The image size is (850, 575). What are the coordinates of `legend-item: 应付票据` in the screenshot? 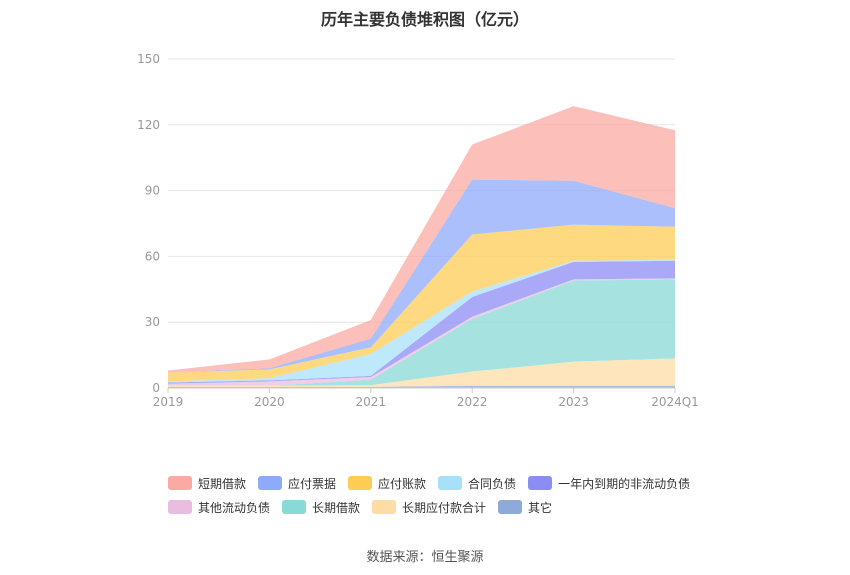 It's located at (297, 483).